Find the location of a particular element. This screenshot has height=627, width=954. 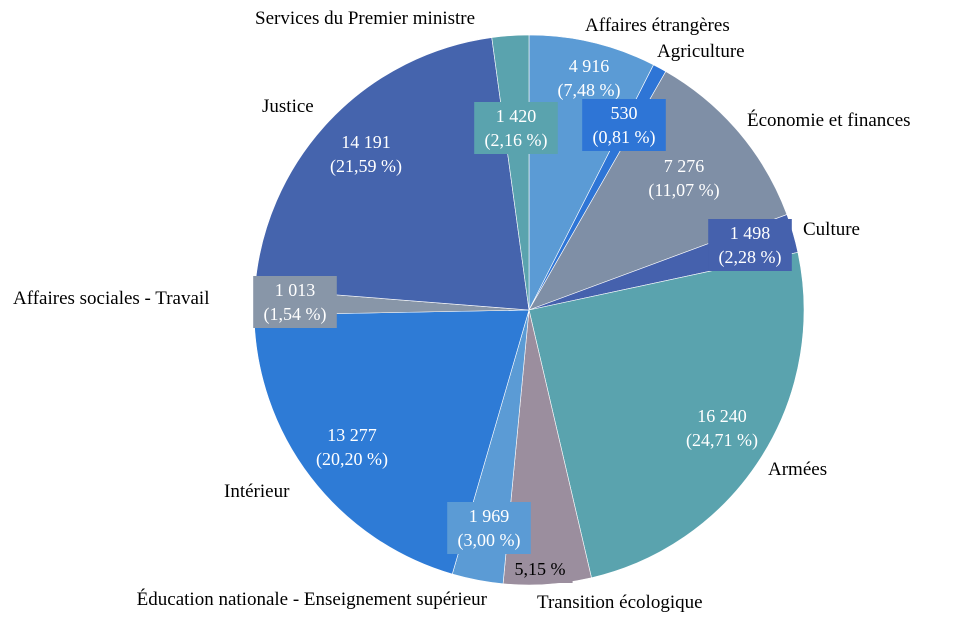

value-label-1-line-1: (0,81 %) is located at coordinates (624, 137).